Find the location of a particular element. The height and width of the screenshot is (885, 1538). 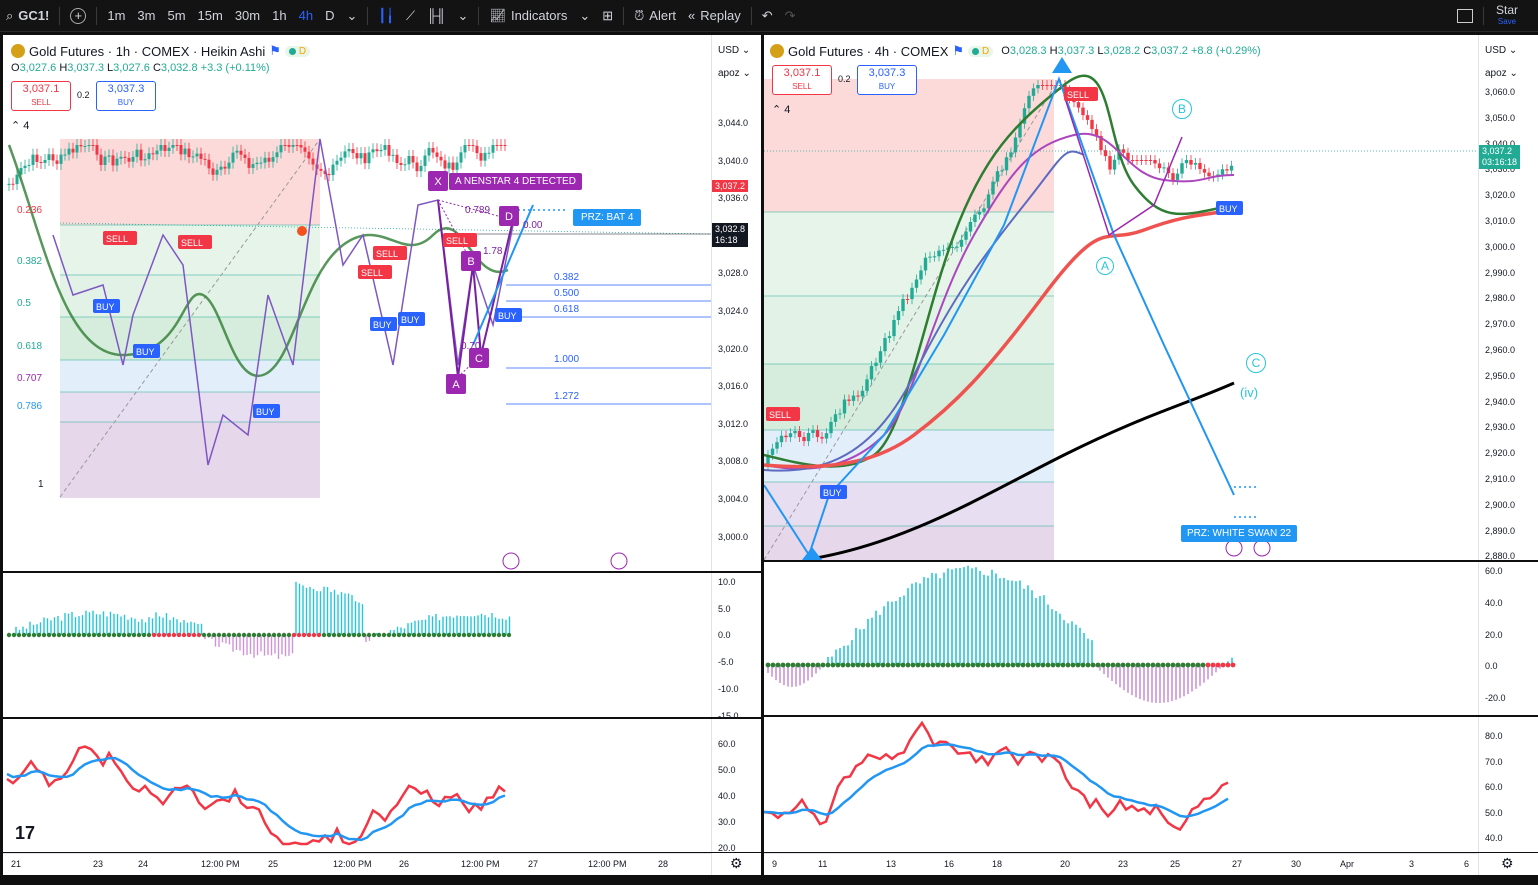

replay-button: «Replay is located at coordinates (714, 15).